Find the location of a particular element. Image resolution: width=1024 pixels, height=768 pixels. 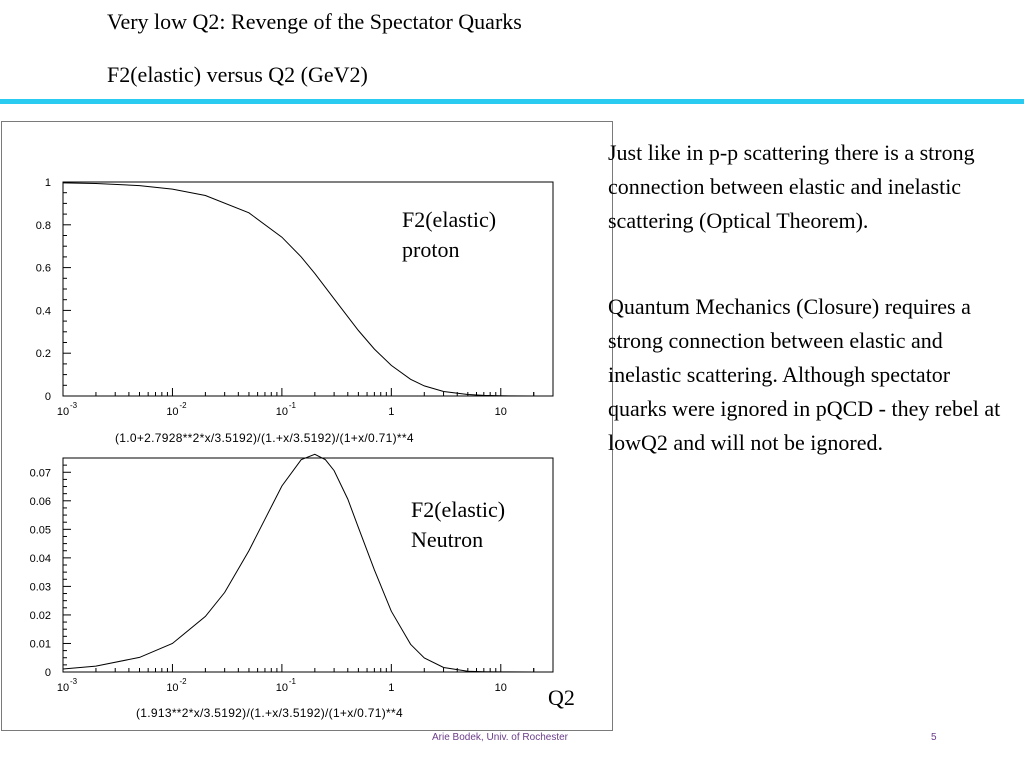

neutron-y-tick-label: 0 is located at coordinates (48, 673).